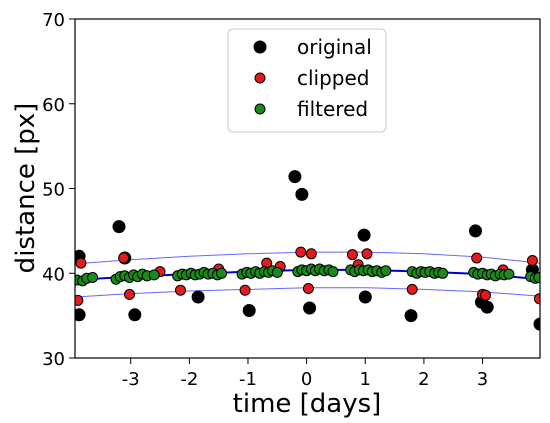 The width and height of the screenshot is (550, 423). Describe the element at coordinates (307, 275) in the screenshot. I see `series-filtered` at that location.